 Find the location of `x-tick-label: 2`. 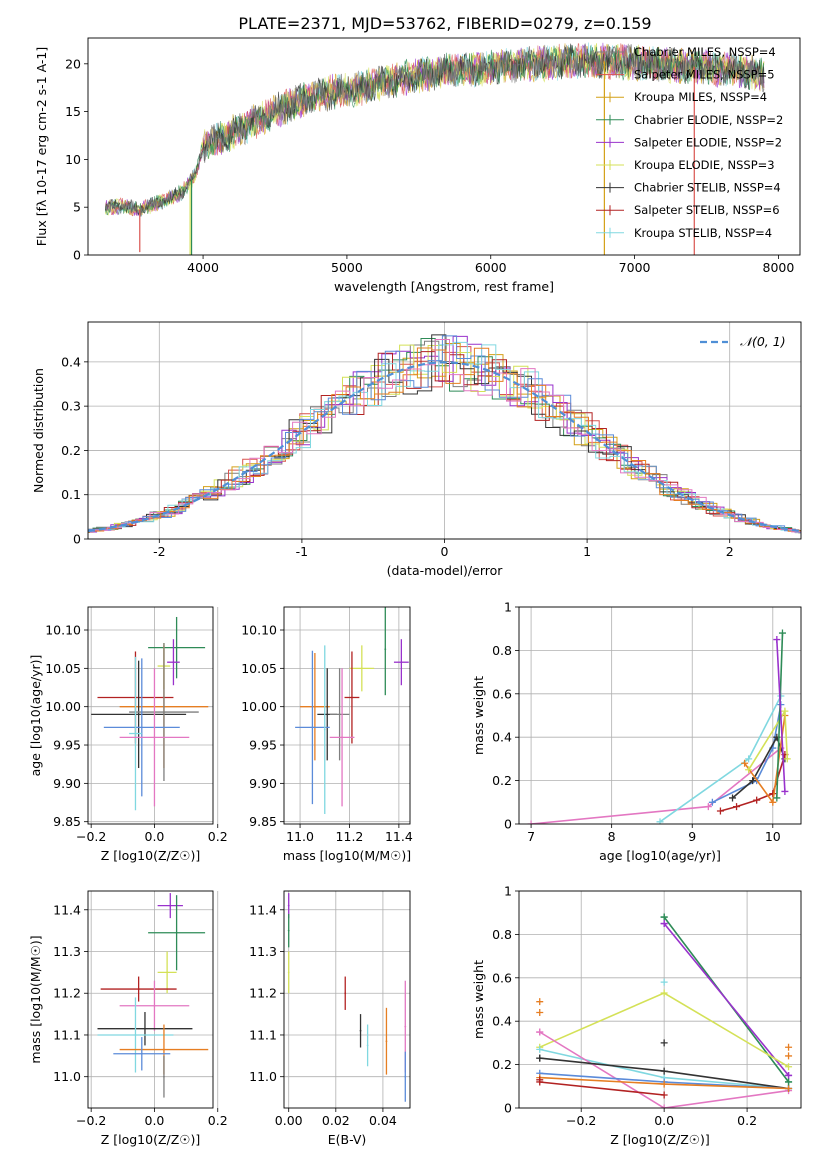

x-tick-label: 2 is located at coordinates (730, 551).